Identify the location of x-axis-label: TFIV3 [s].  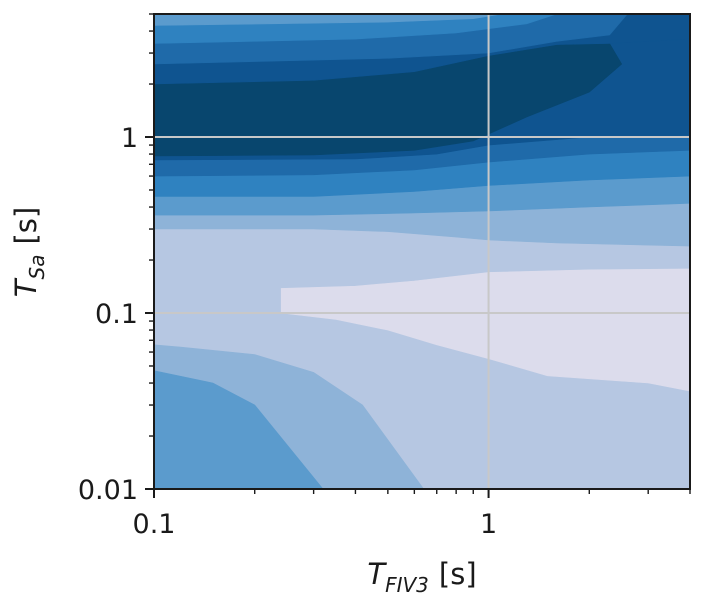
(421, 577).